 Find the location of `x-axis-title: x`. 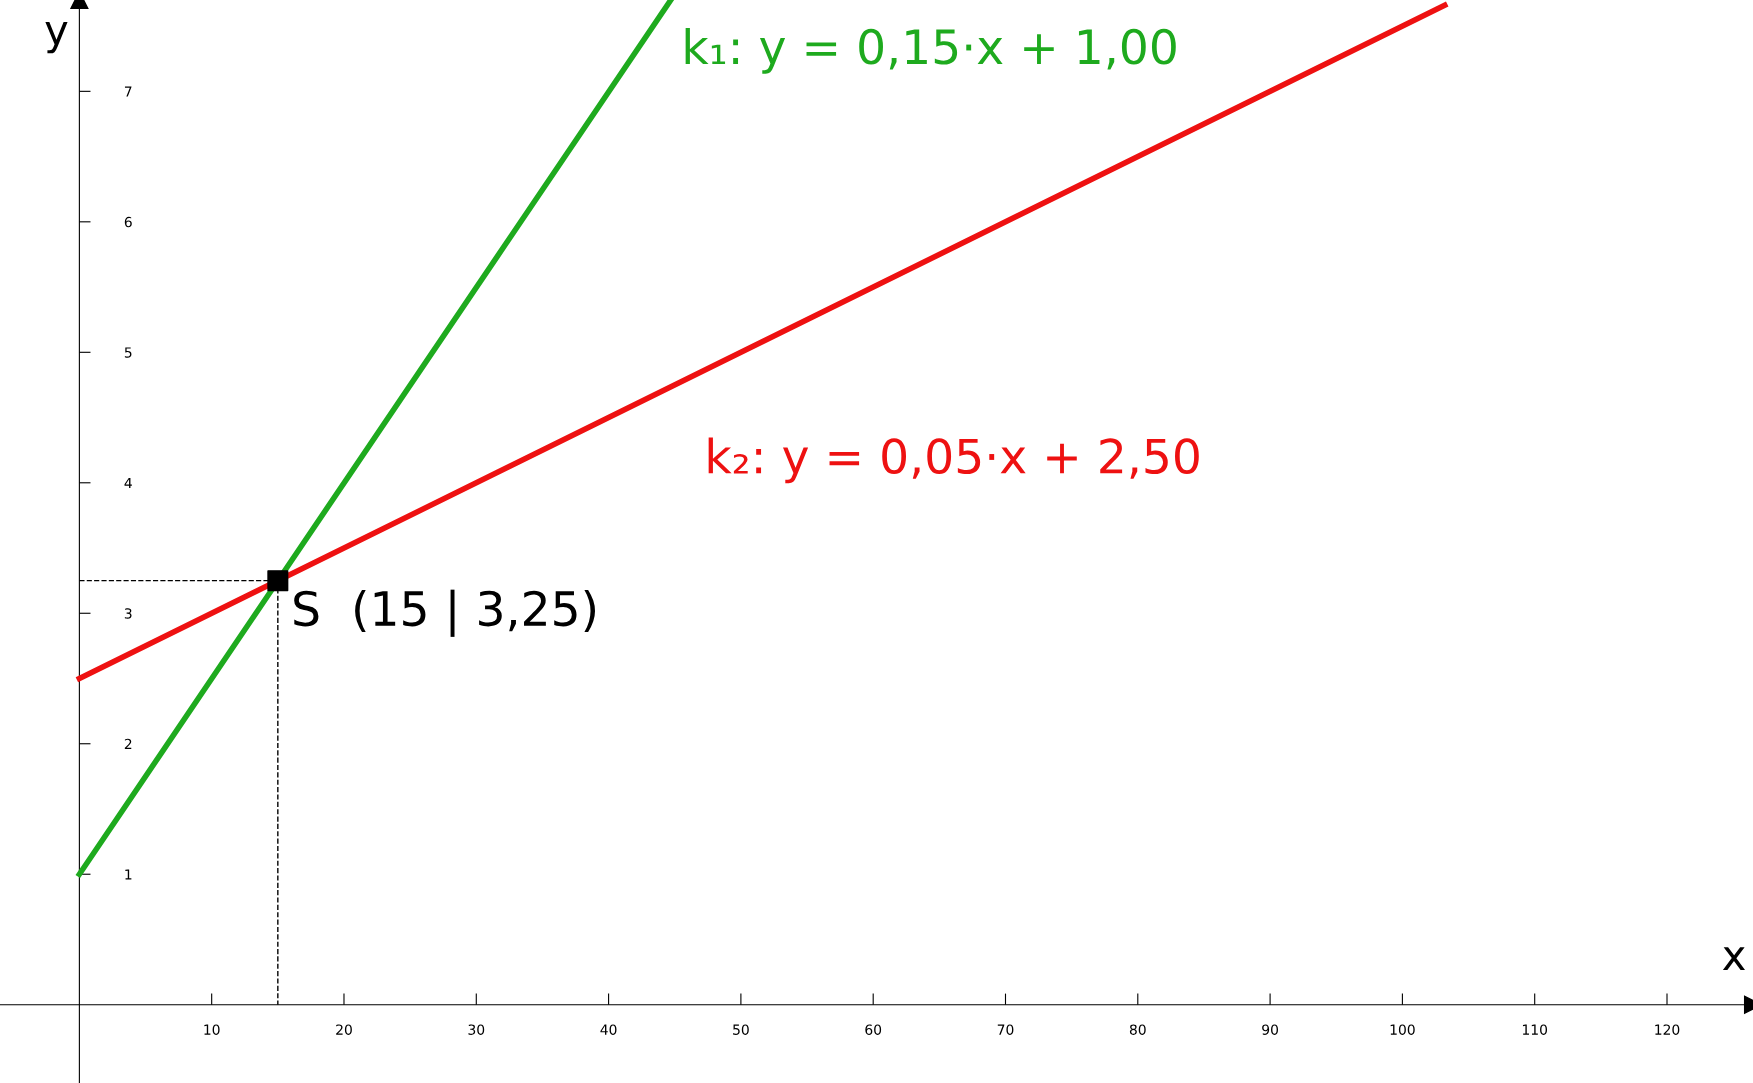

x-axis-title: x is located at coordinates (1734, 958).